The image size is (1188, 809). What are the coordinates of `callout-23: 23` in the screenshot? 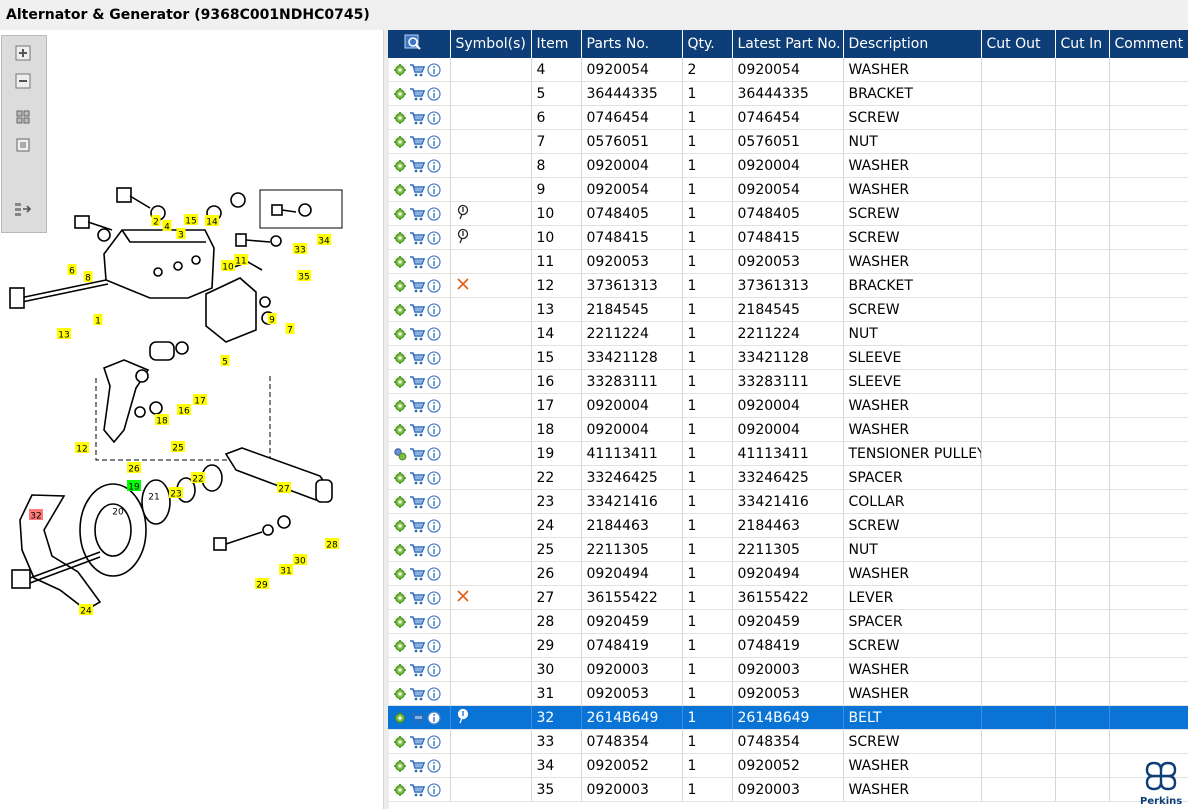 It's located at (176, 493).